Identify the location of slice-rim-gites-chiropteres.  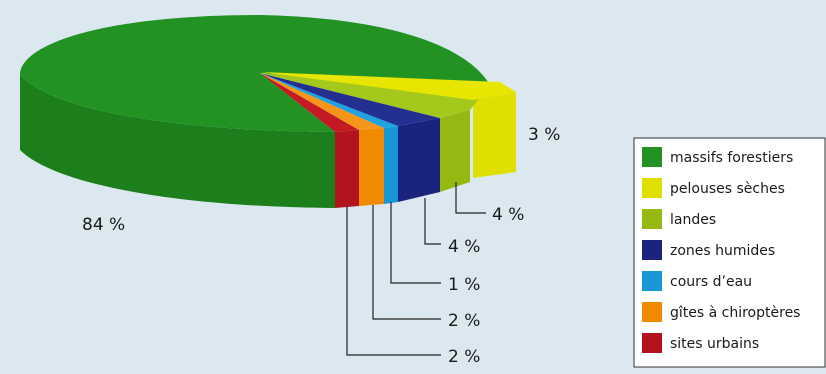
(371, 167).